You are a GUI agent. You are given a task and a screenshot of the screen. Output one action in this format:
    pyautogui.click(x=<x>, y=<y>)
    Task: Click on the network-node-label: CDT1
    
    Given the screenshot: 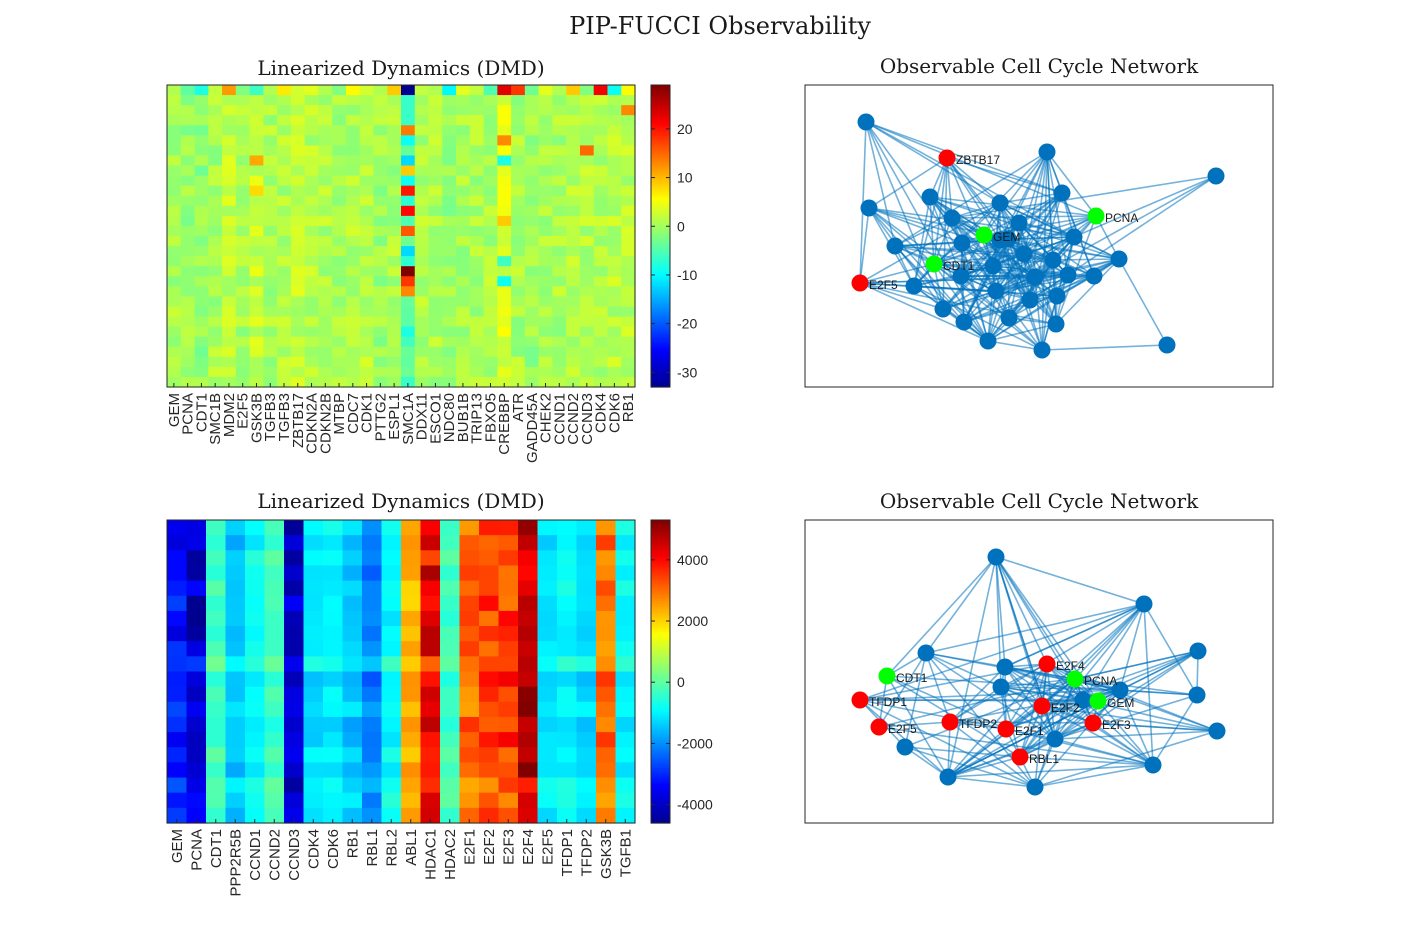 What is the action you would take?
    pyautogui.click(x=959, y=266)
    